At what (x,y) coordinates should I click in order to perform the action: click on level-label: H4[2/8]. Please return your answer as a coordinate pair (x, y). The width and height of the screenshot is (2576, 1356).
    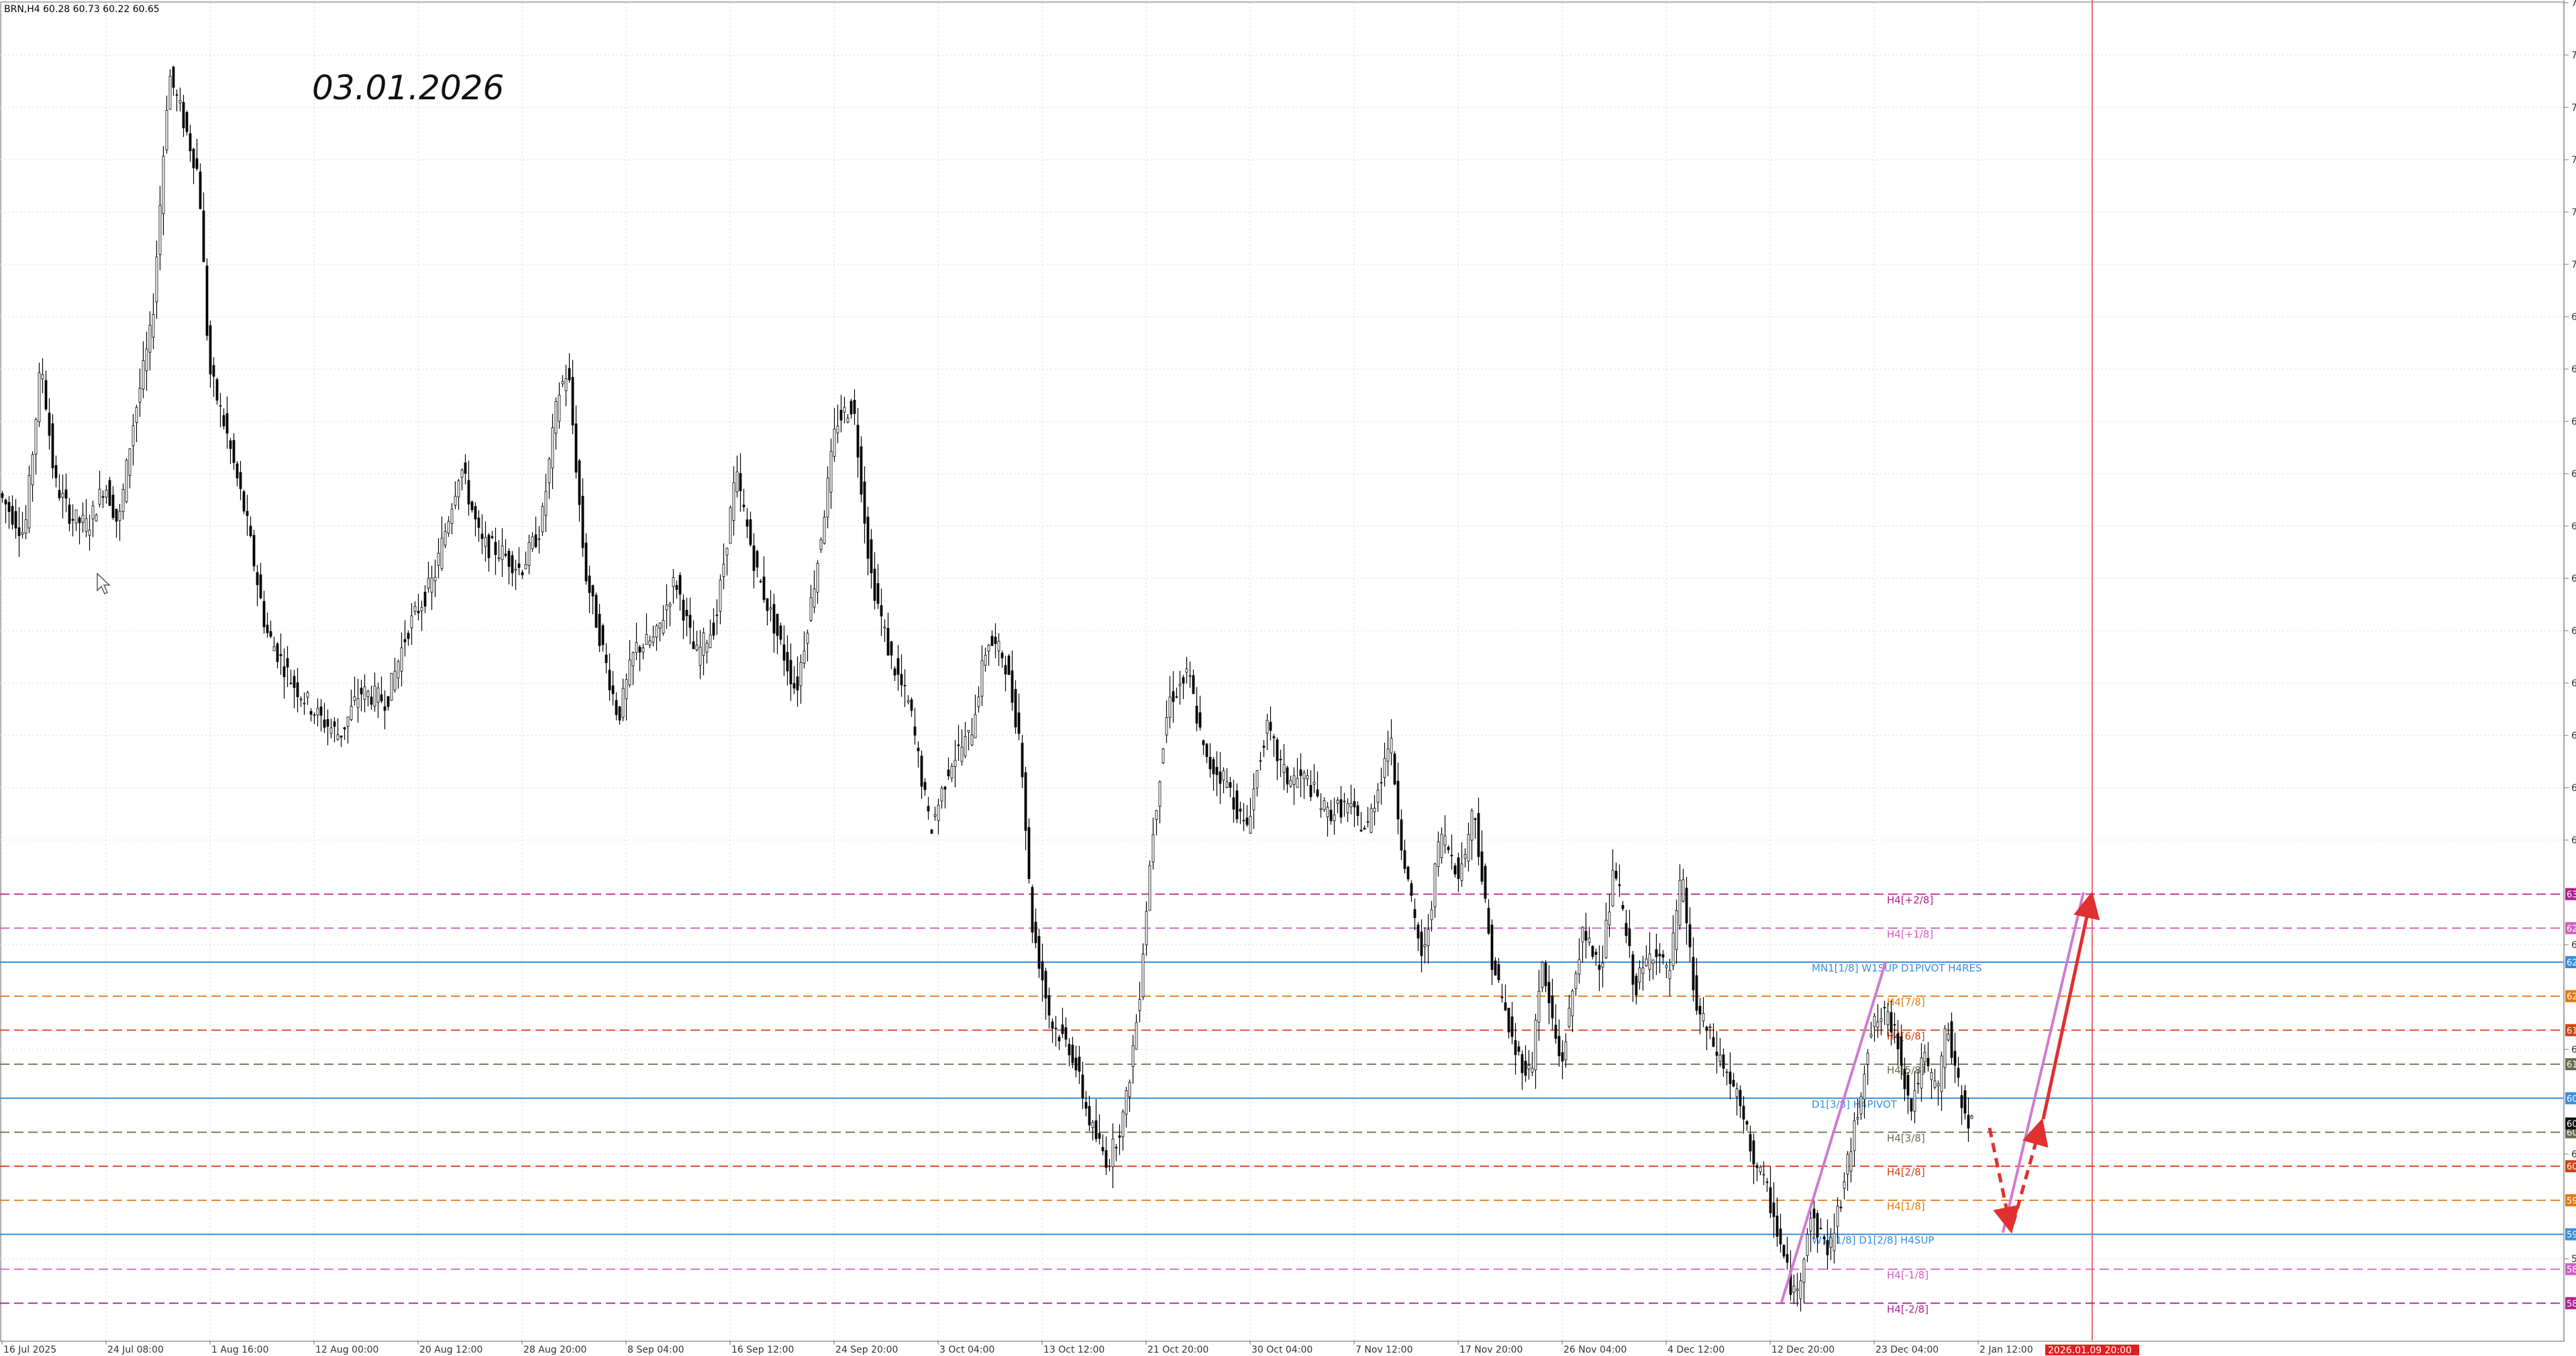
    Looking at the image, I should click on (1906, 1172).